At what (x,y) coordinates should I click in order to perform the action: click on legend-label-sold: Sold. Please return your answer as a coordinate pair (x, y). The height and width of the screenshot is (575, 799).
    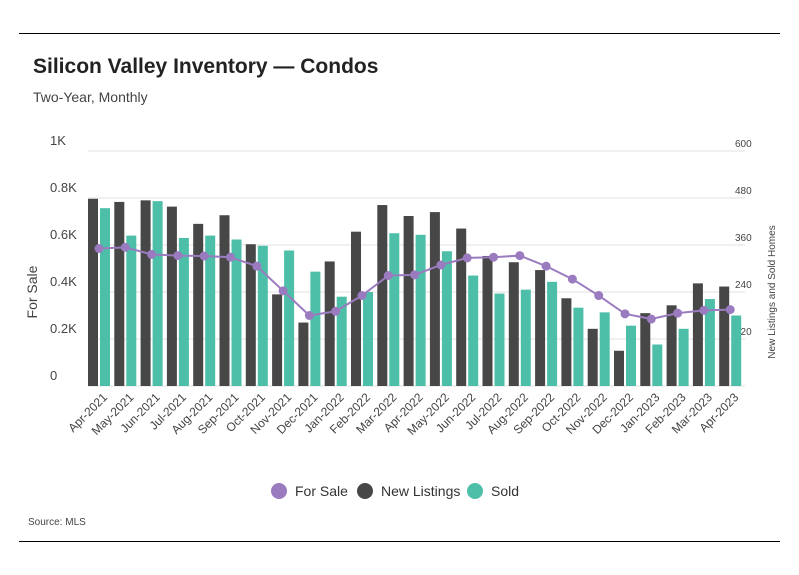
    Looking at the image, I should click on (505, 491).